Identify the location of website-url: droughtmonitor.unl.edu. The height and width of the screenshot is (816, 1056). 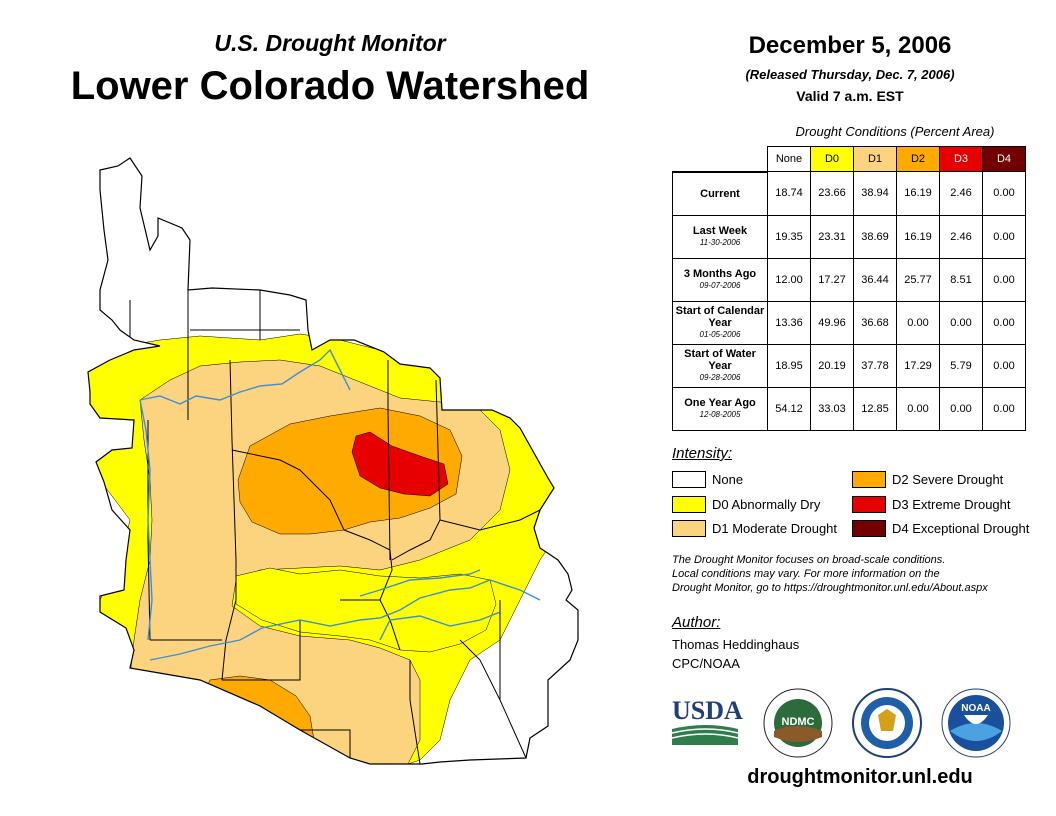
(860, 777).